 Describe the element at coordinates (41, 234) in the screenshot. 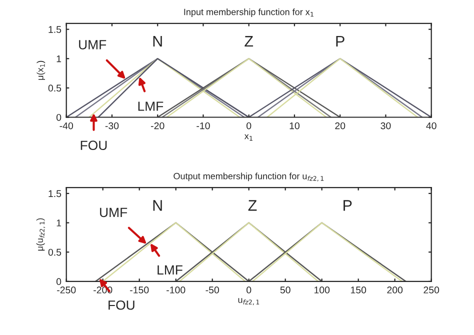

I see `y-axis-title: μ(u$_{fz2,1}$)` at that location.